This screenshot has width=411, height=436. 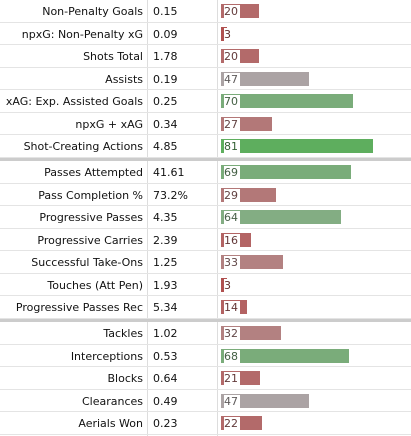 What do you see at coordinates (79, 307) in the screenshot?
I see `stat-name: Progressive Passes Rec` at bounding box center [79, 307].